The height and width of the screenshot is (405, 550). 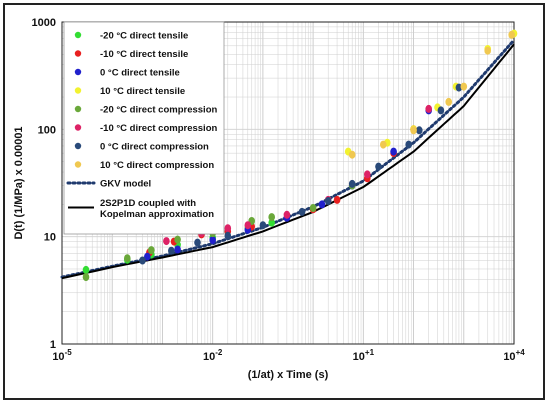 What do you see at coordinates (125, 184) in the screenshot?
I see `legend-label: GKV model` at bounding box center [125, 184].